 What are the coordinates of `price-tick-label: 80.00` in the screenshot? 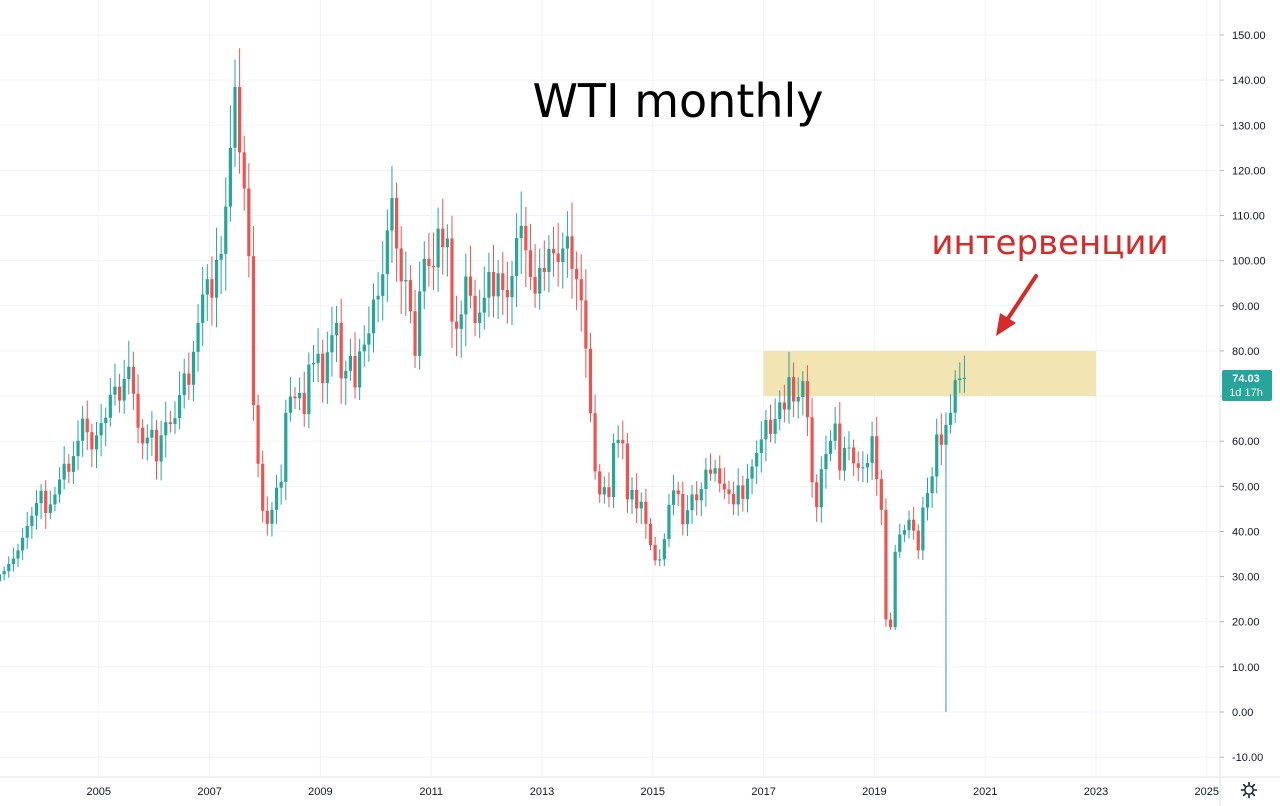 It's located at (1246, 352).